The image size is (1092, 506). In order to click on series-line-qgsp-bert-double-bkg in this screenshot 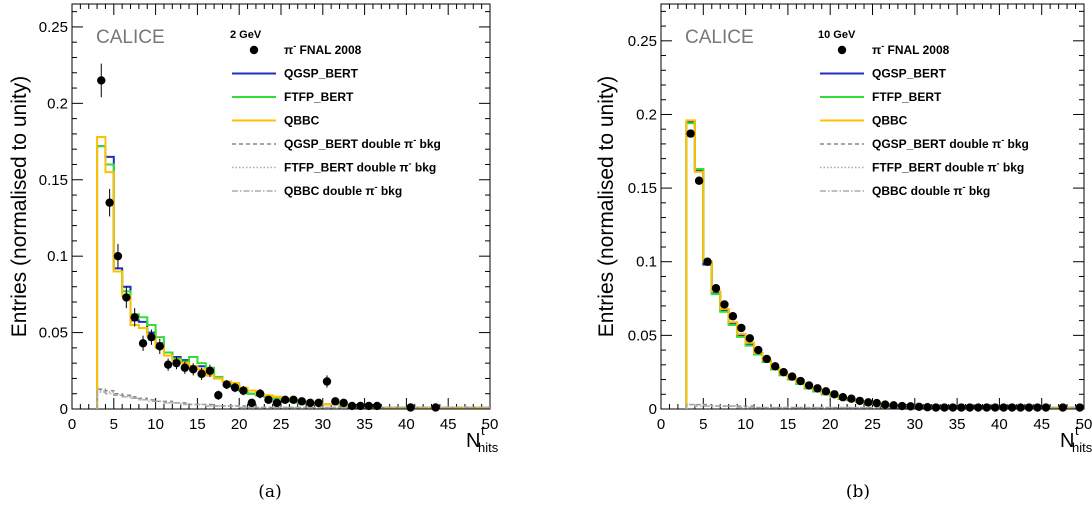, I will do `click(884, 406)`.